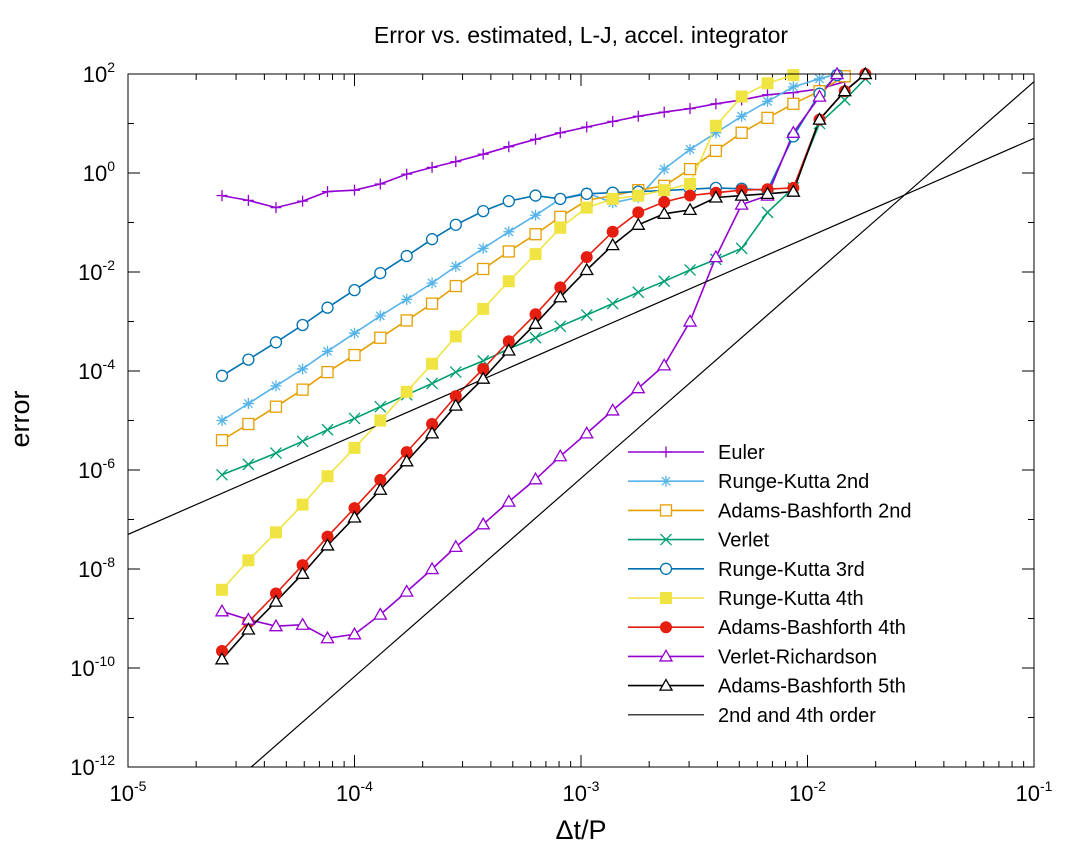 Image resolution: width=1077 pixels, height=847 pixels. Describe the element at coordinates (769, 511) in the screenshot. I see `legend-item-adams-bashforth-2nd: Adams-Bashforth 2nd` at that location.